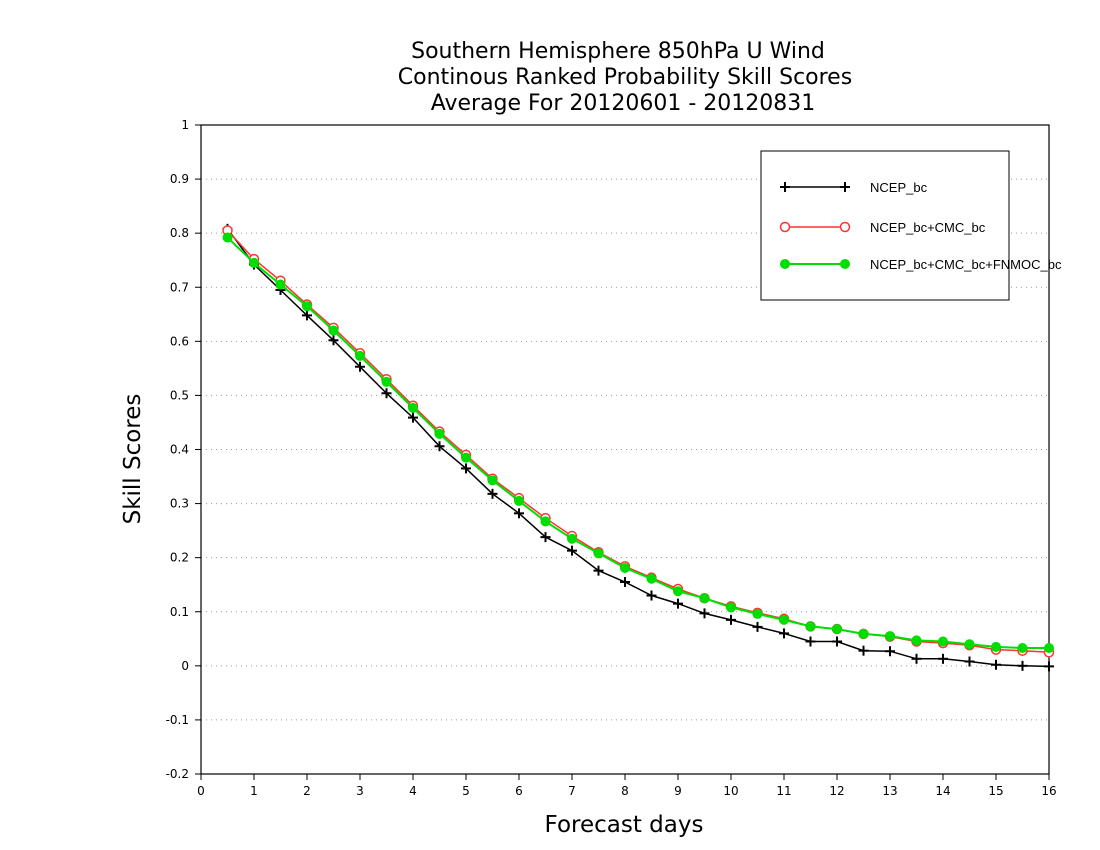 The width and height of the screenshot is (1100, 850). What do you see at coordinates (966, 264) in the screenshot?
I see `legend-label: NCEP_bc+CMC_bc+FNMOC_bc` at bounding box center [966, 264].